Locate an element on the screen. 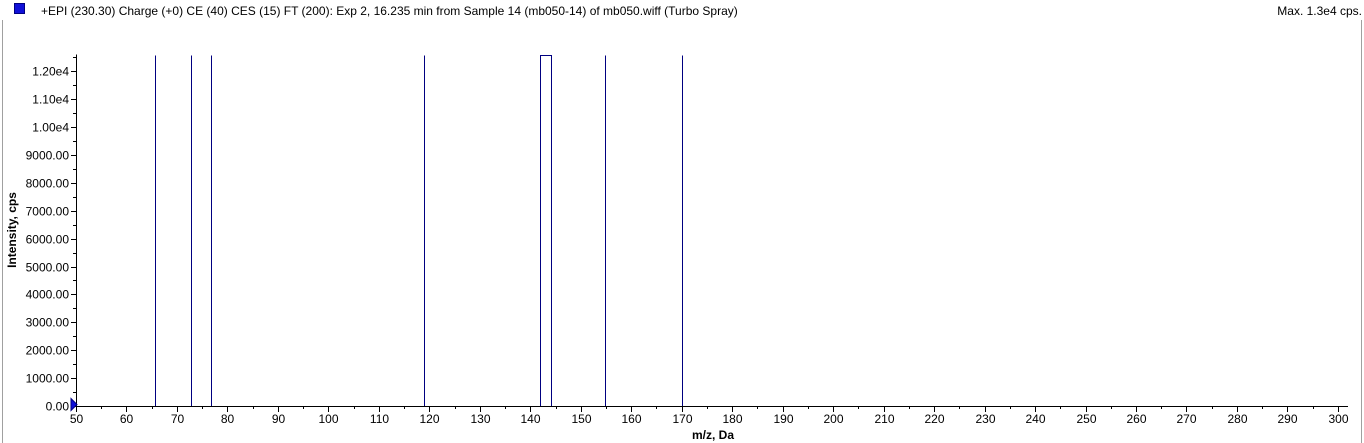 The height and width of the screenshot is (443, 1364). x-tick-label: 140 is located at coordinates (530, 419).